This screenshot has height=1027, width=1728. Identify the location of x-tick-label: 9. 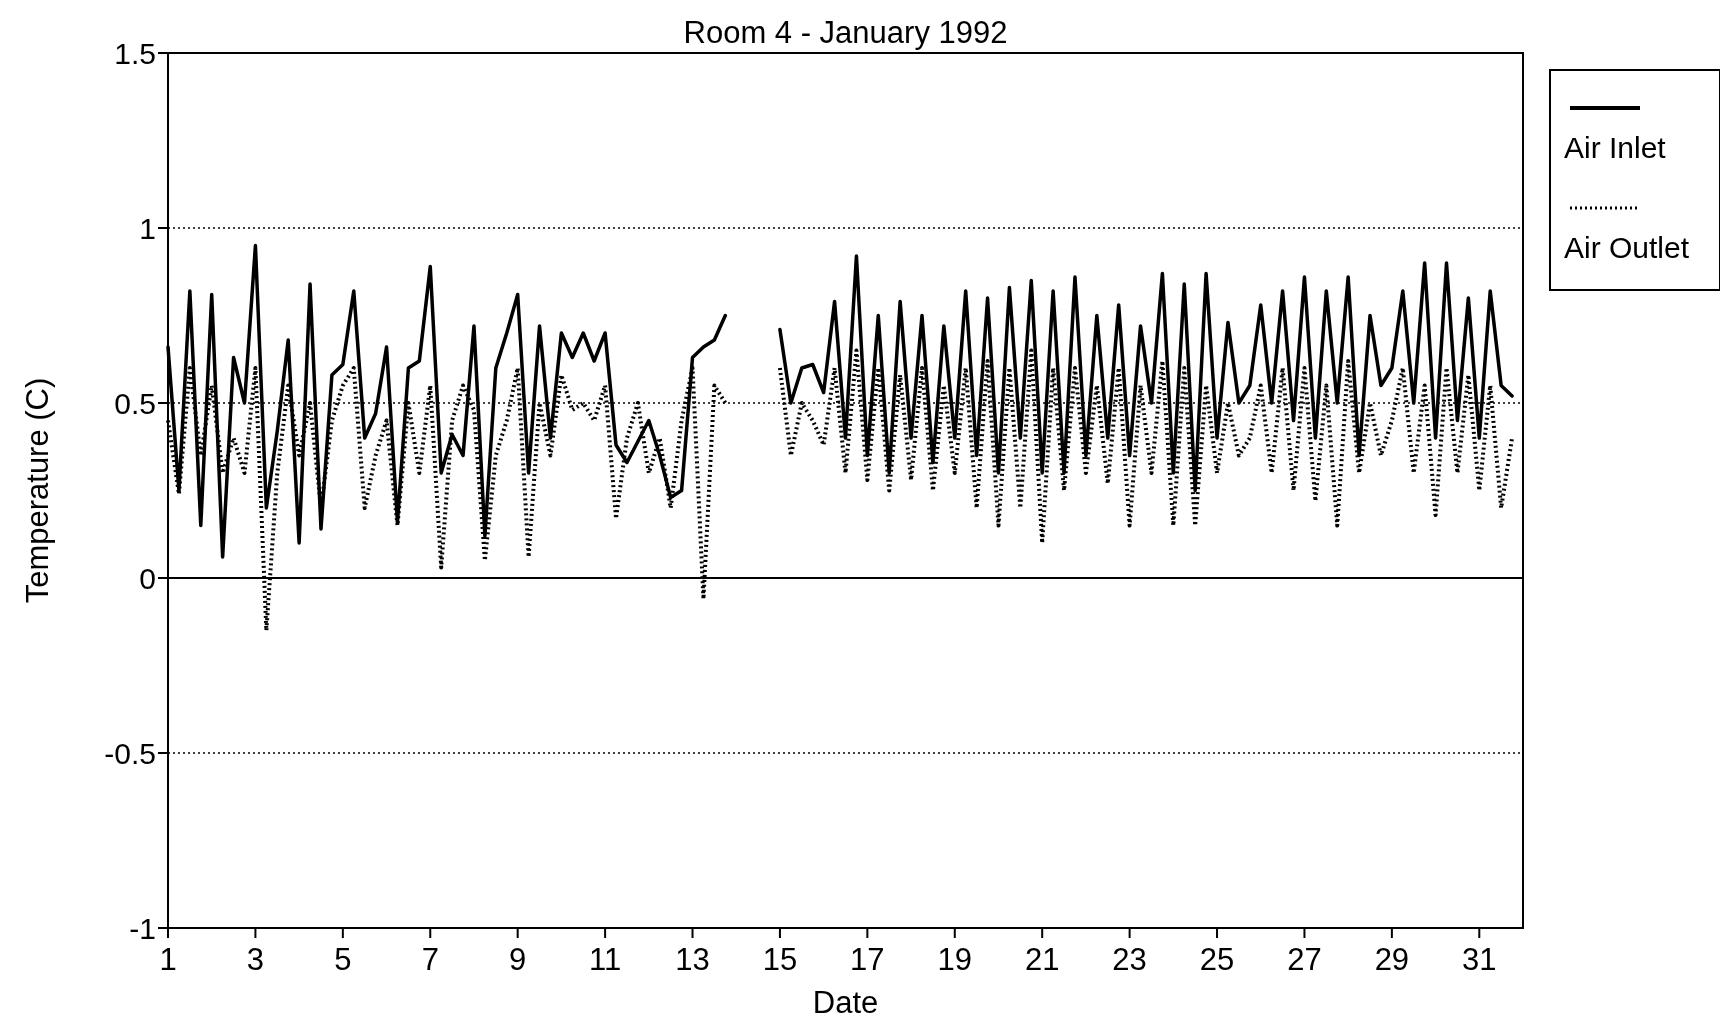
(518, 959).